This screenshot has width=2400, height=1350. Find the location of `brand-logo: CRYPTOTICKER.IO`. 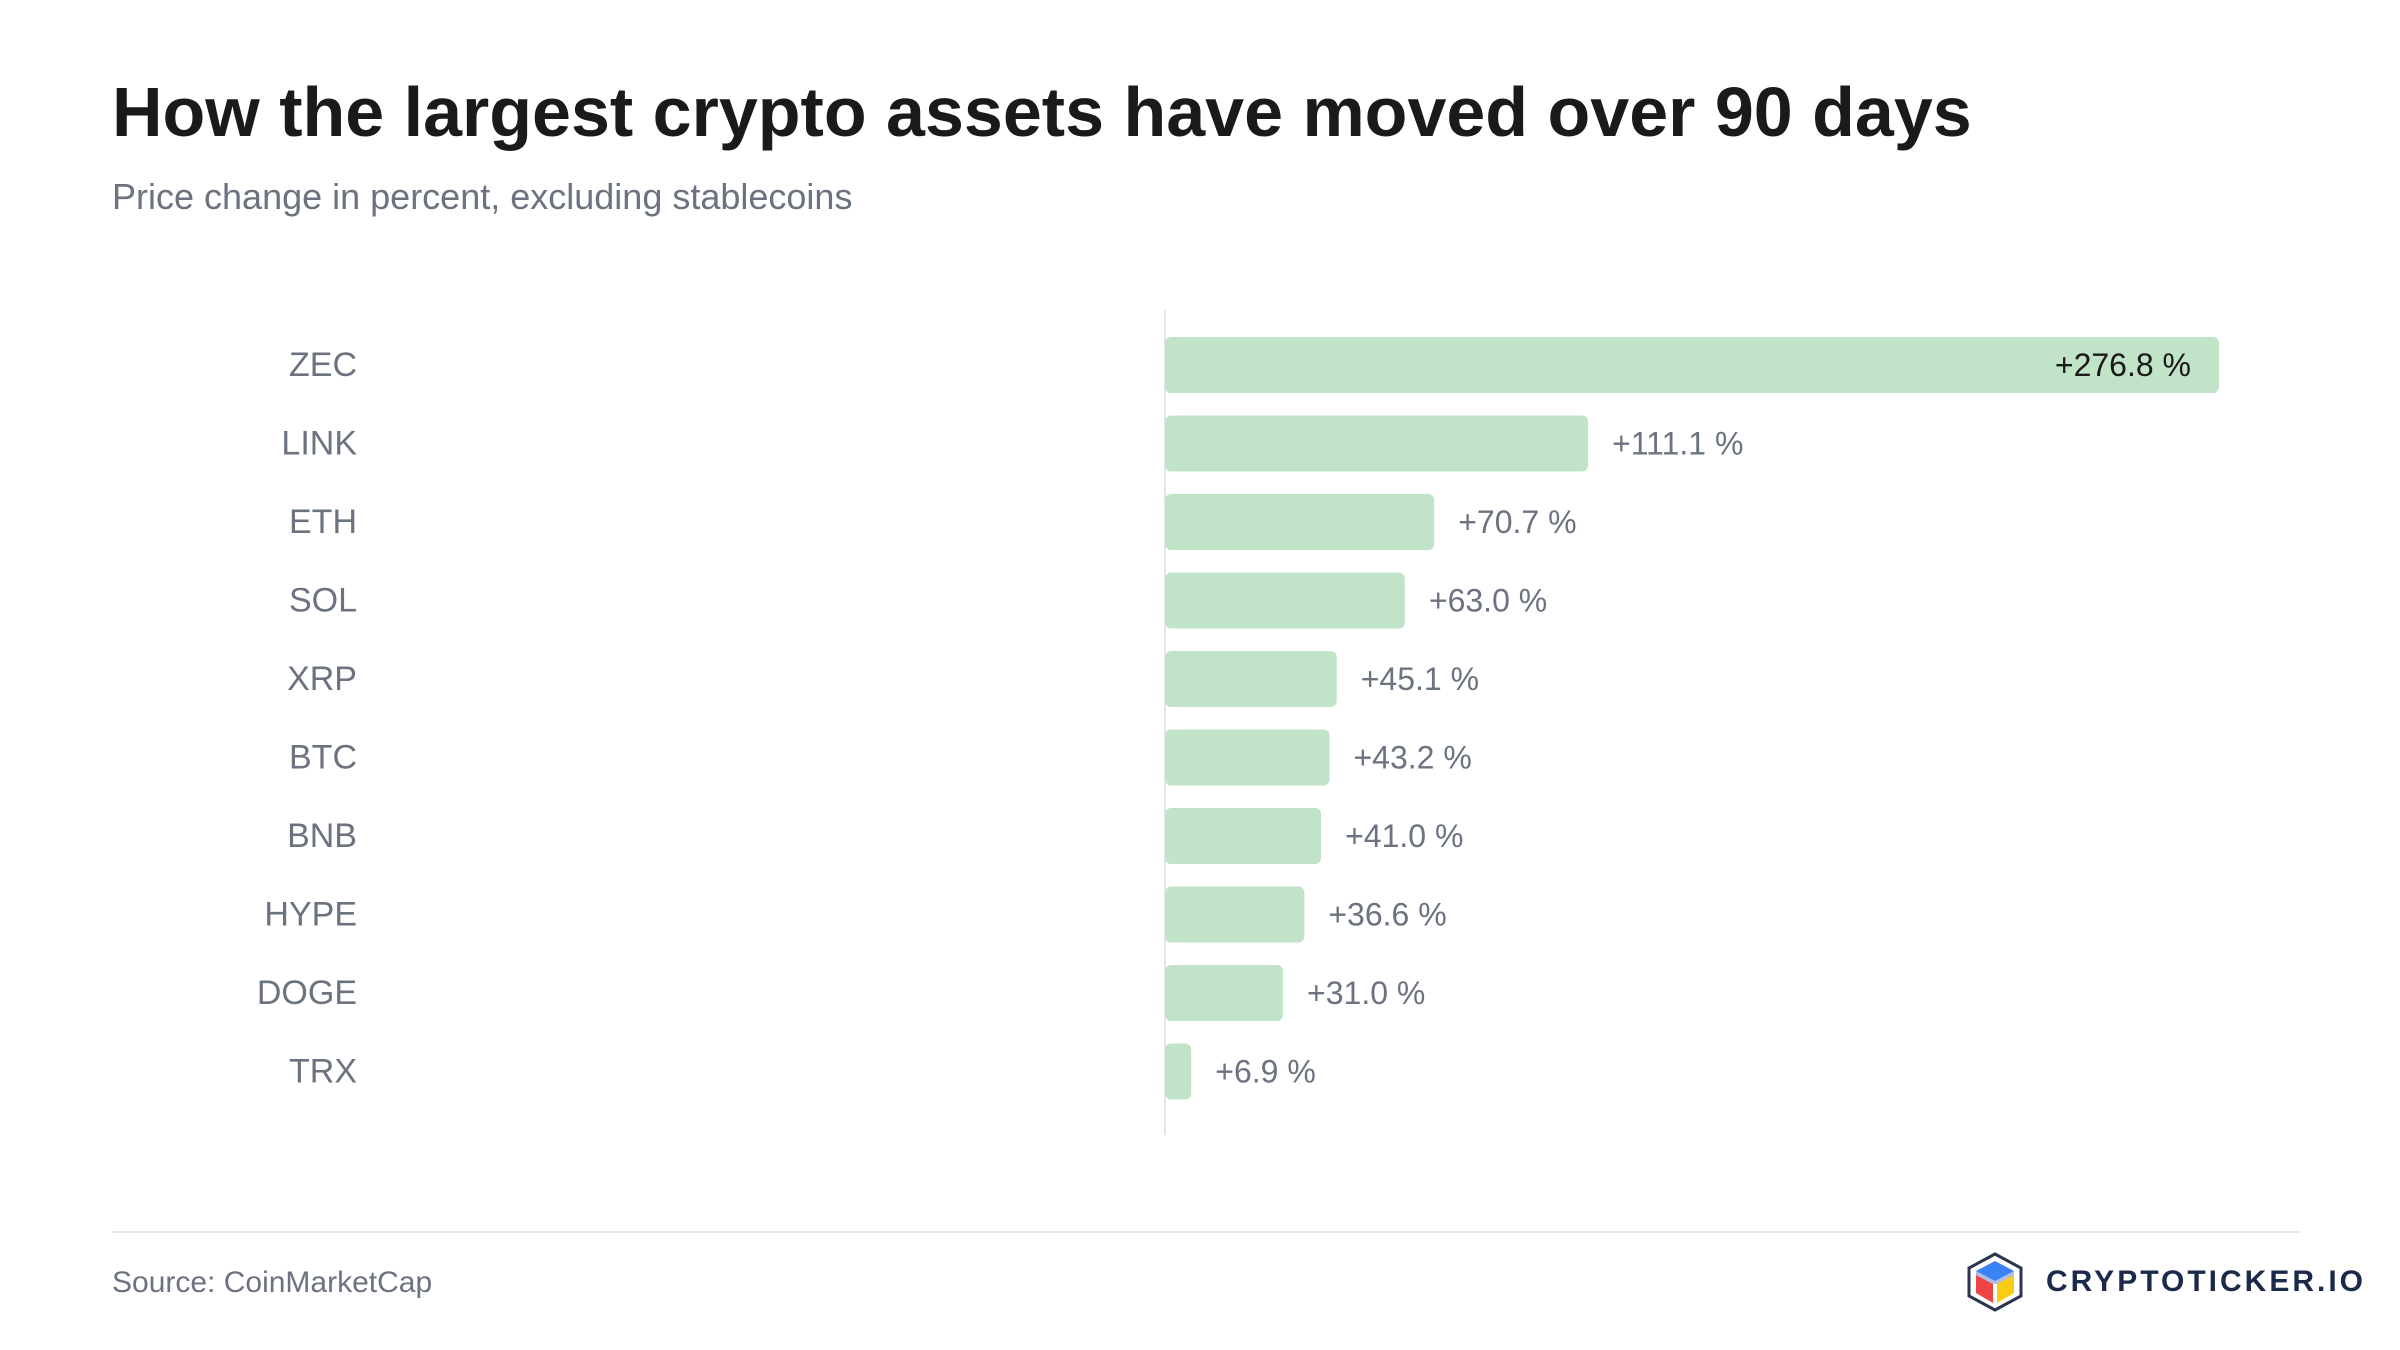

brand-logo: CRYPTOTICKER.IO is located at coordinates (2165, 1282).